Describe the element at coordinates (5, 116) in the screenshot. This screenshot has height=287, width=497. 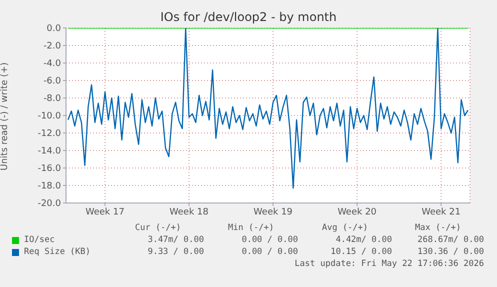
I see `y-axis-title: Units read (-) / write (+)` at that location.